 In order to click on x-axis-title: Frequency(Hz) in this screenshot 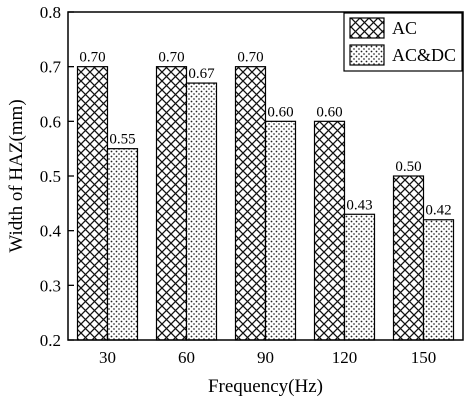, I will do `click(265, 386)`.